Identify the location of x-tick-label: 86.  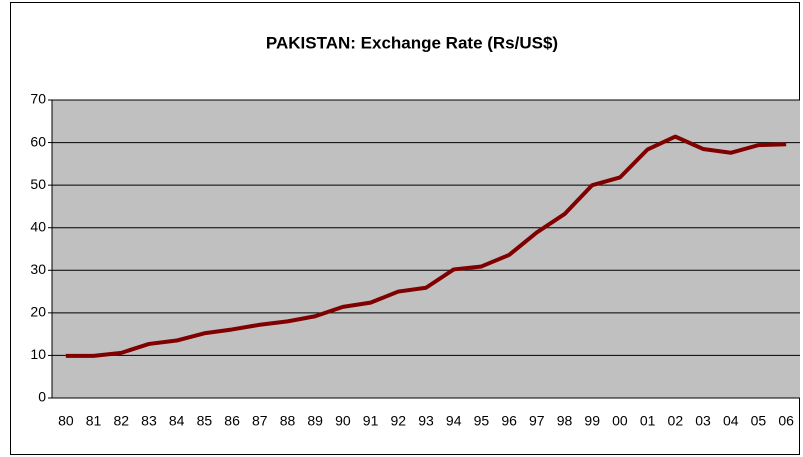
(232, 421).